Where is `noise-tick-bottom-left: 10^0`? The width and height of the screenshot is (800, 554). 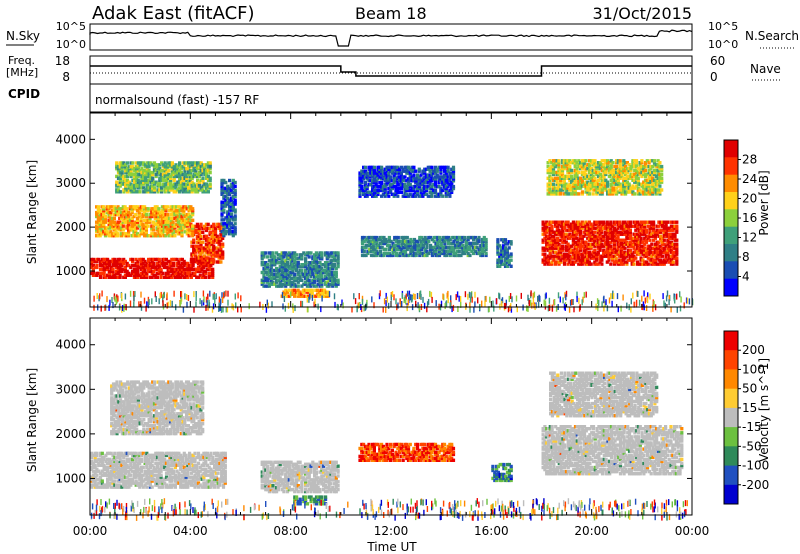 noise-tick-bottom-left: 10^0 is located at coordinates (71, 44).